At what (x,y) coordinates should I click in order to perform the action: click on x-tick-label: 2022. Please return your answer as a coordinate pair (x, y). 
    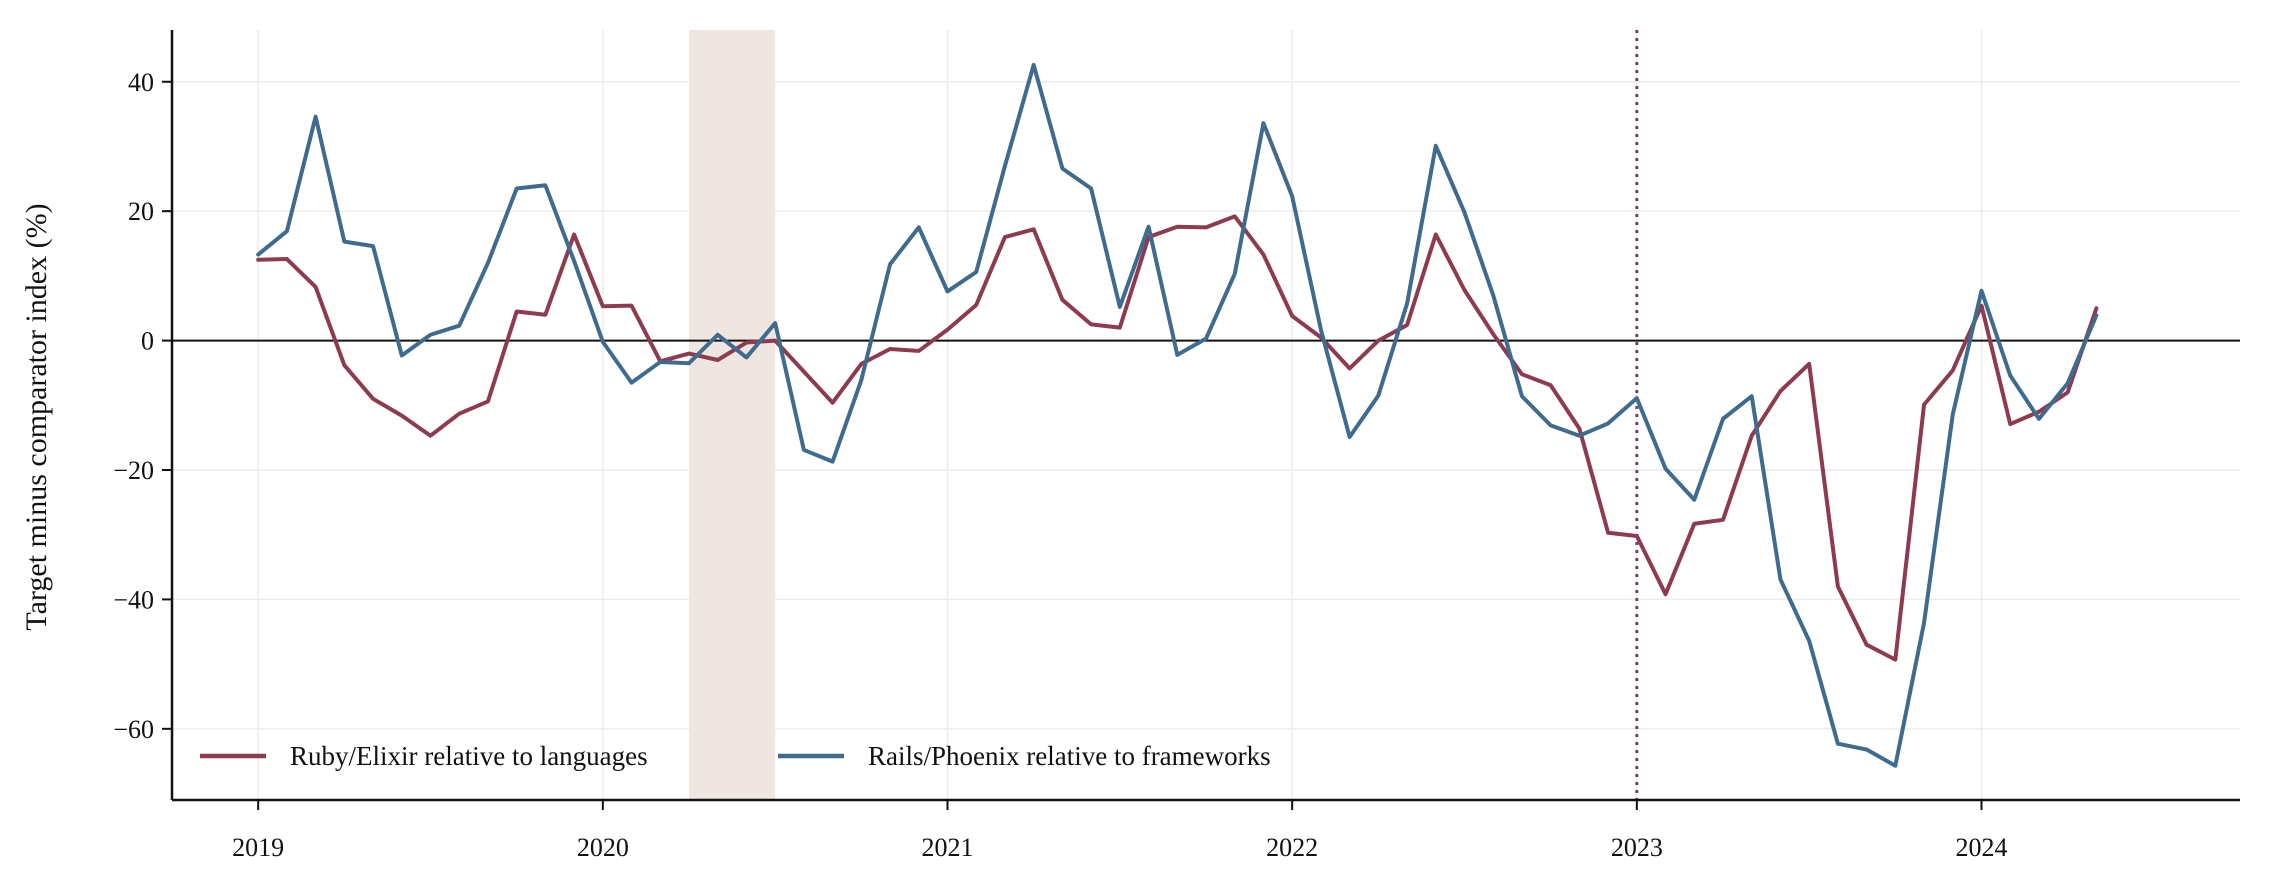
    Looking at the image, I should click on (1292, 847).